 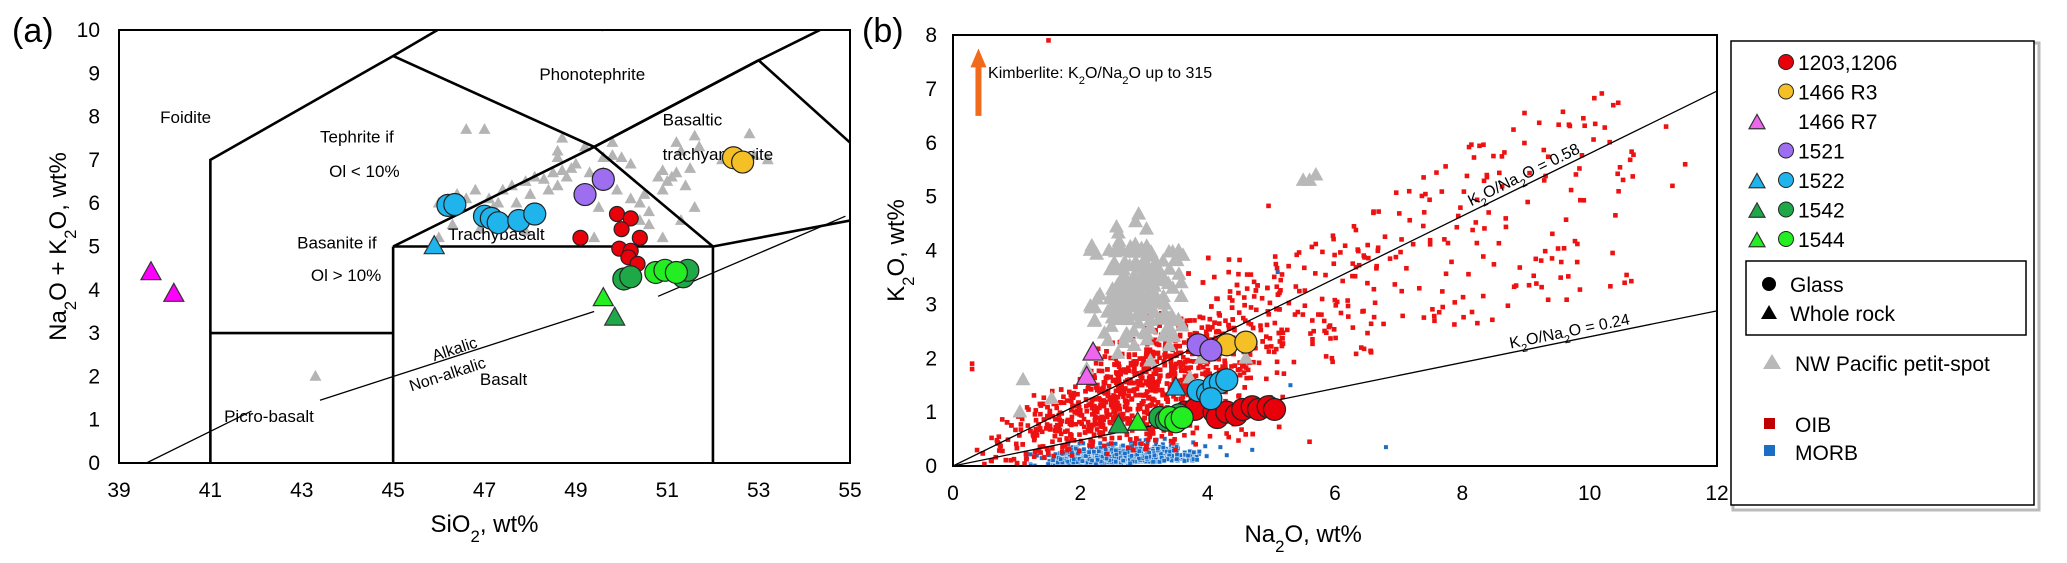 I want to click on y-tick-label: 6, so click(x=94, y=203).